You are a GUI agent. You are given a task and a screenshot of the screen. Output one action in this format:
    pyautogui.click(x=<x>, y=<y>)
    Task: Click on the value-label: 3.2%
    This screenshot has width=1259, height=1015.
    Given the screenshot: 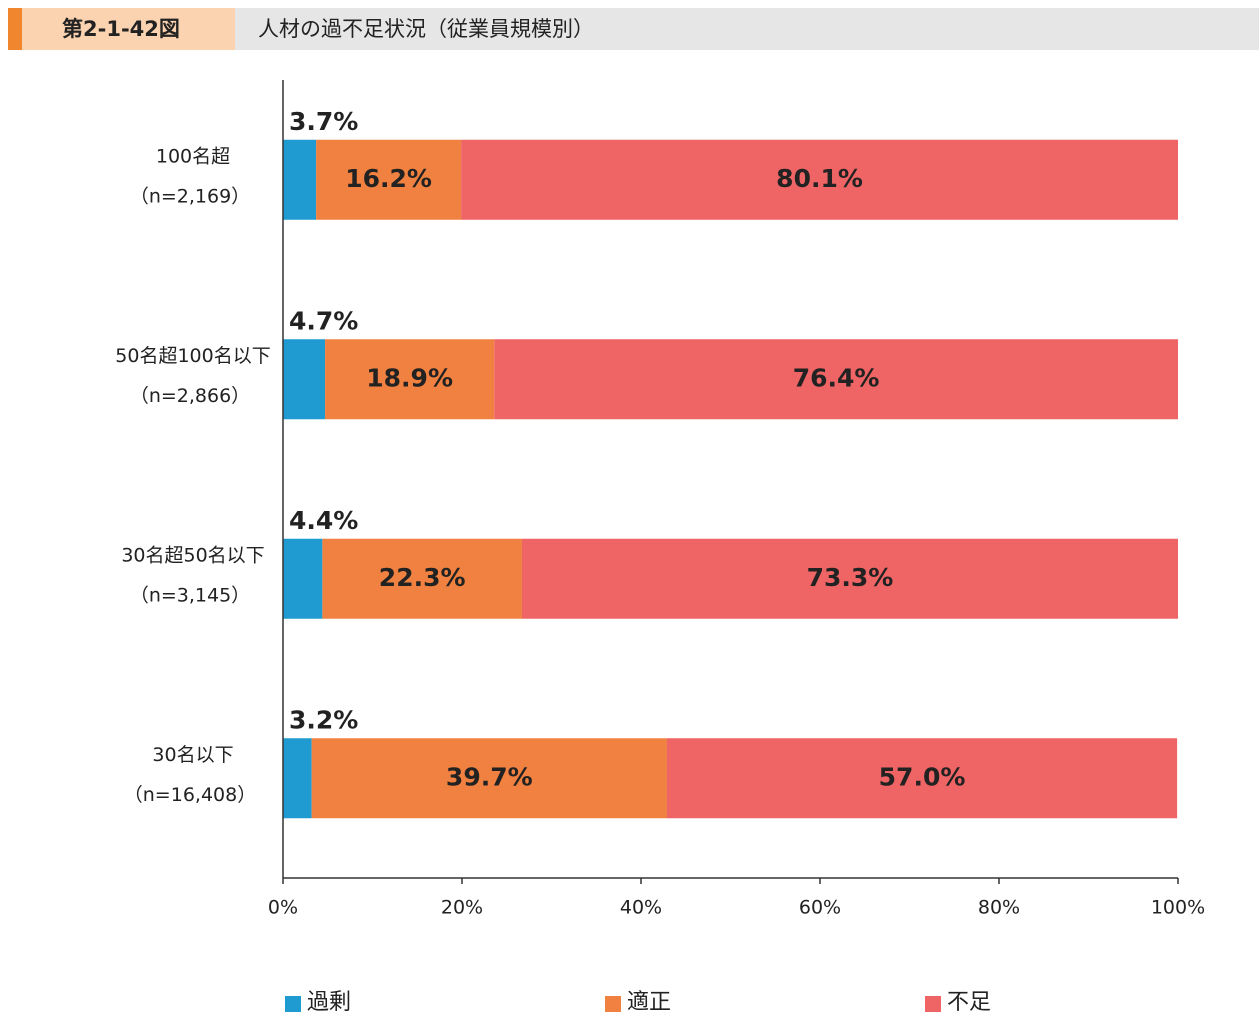 What is the action you would take?
    pyautogui.click(x=323, y=719)
    